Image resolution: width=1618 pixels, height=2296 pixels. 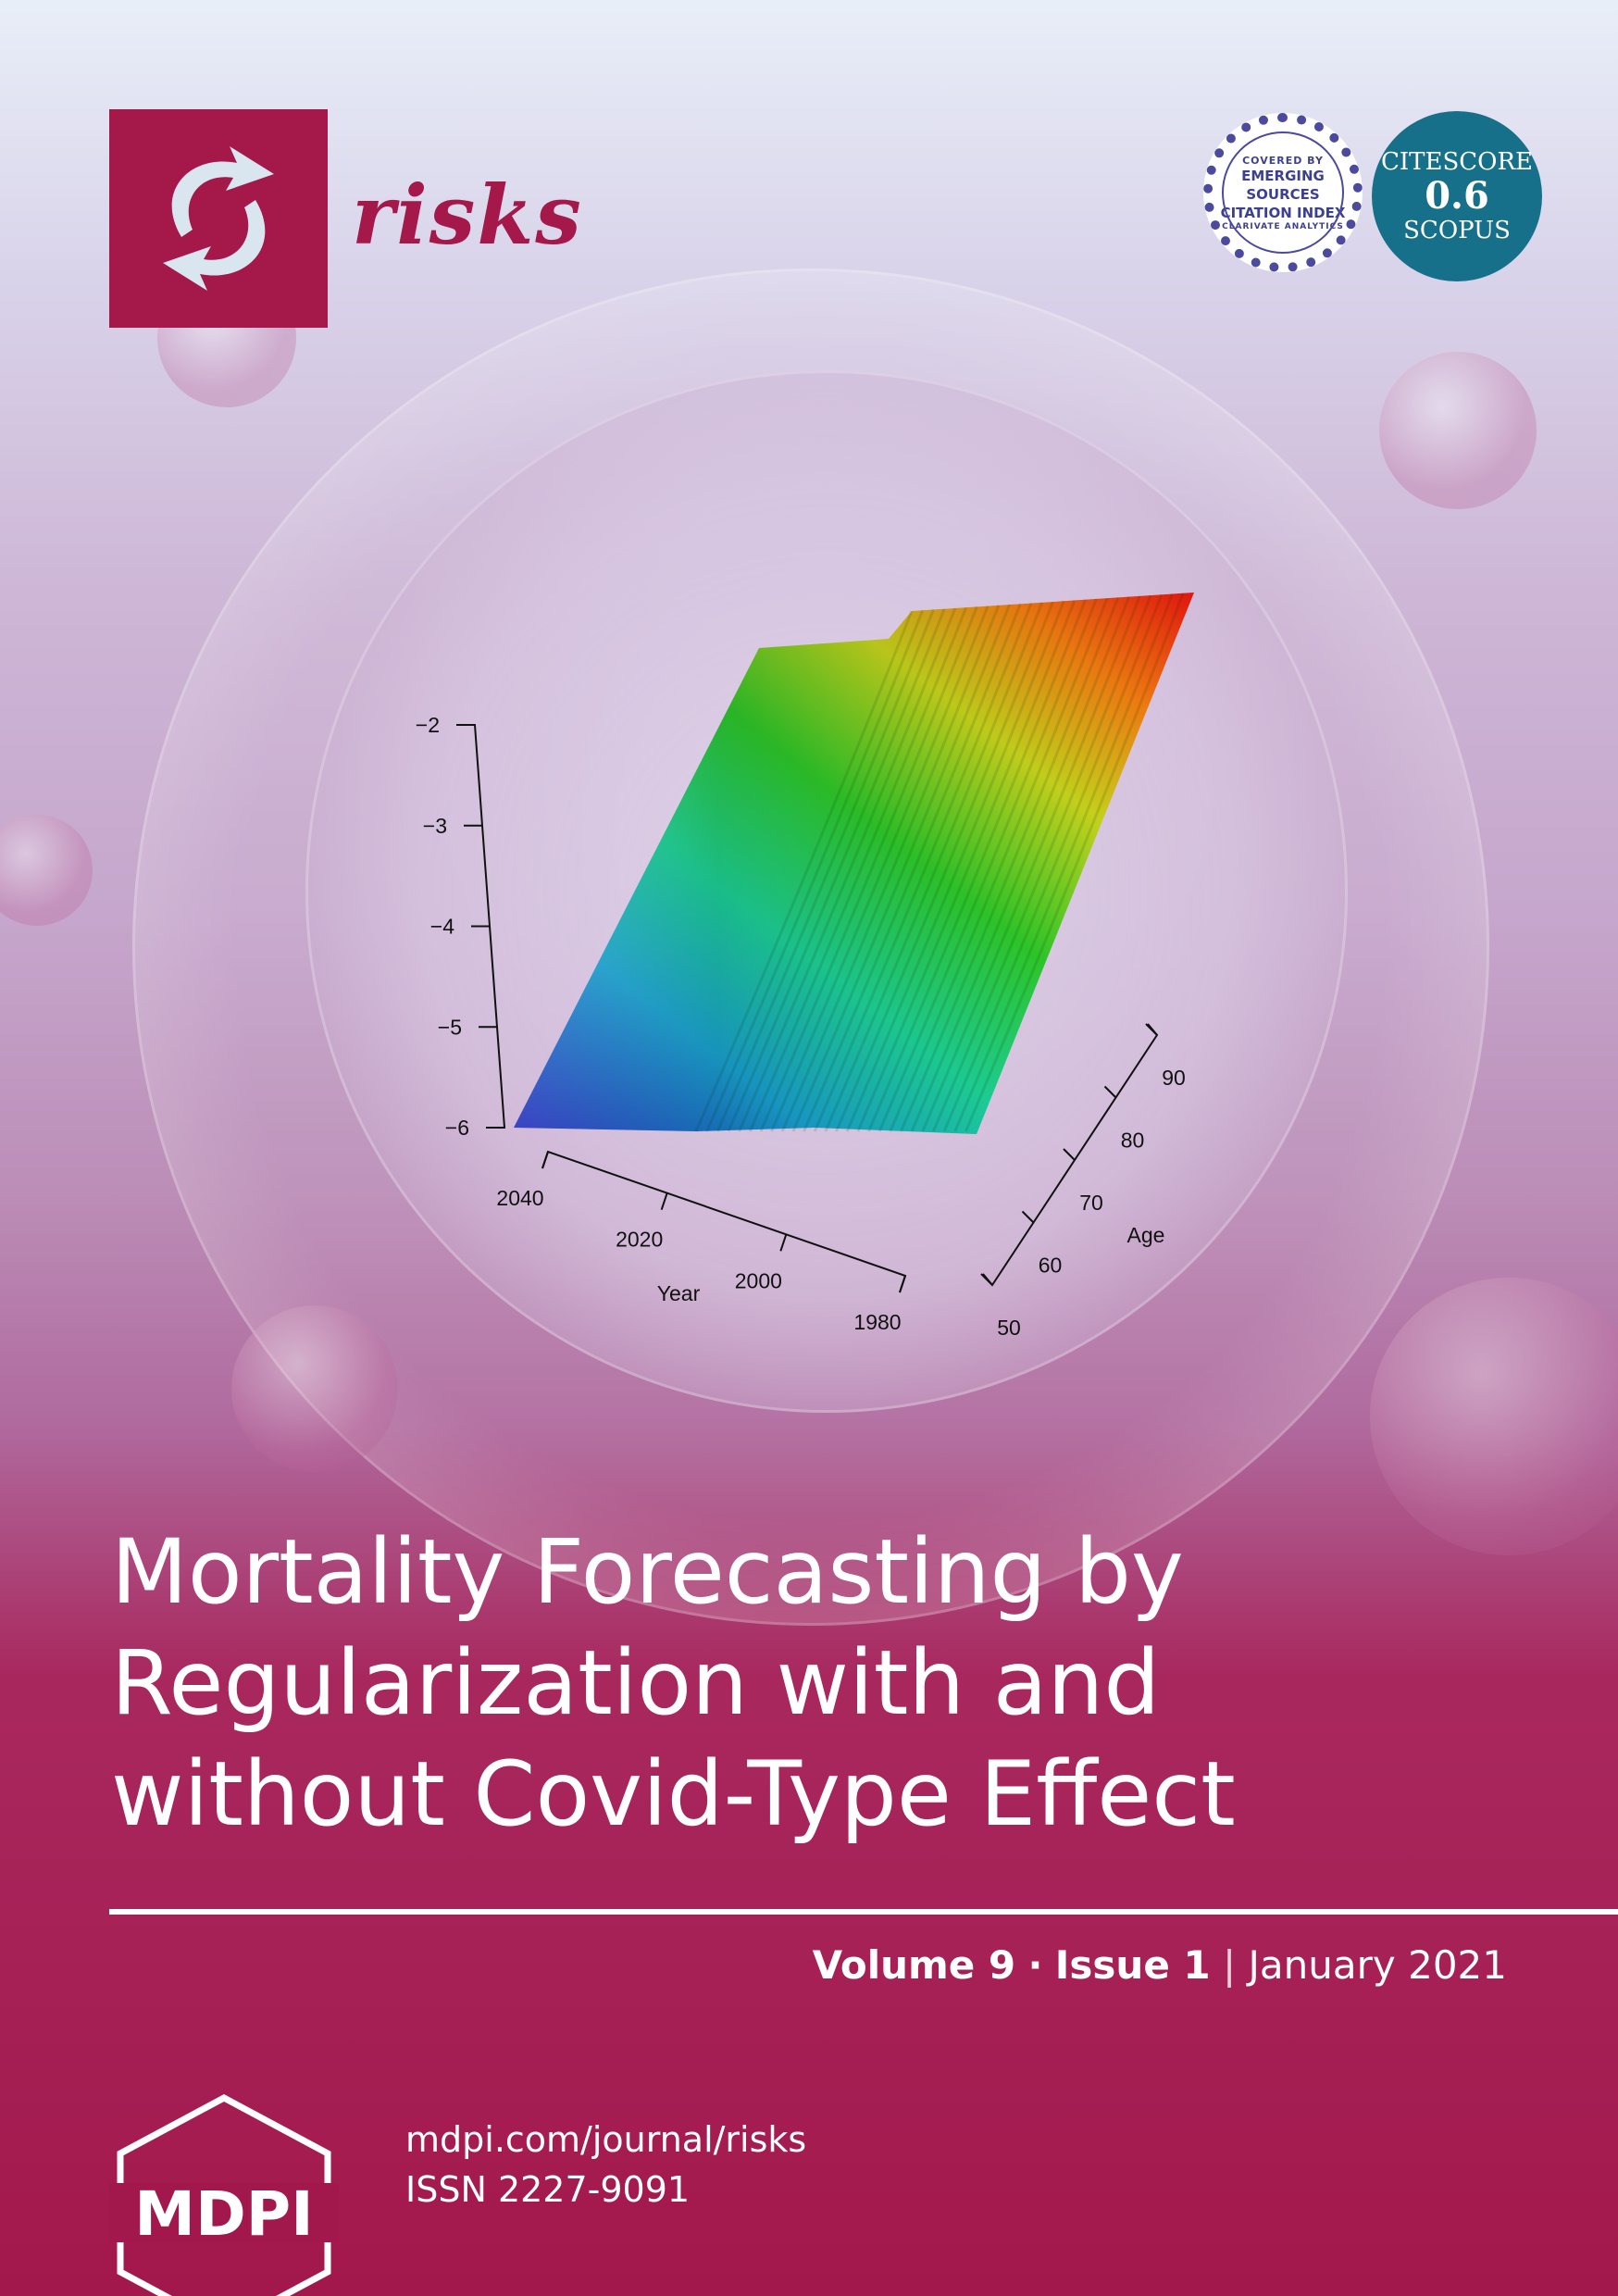 I want to click on x-tick-label: 1980, so click(x=877, y=1322).